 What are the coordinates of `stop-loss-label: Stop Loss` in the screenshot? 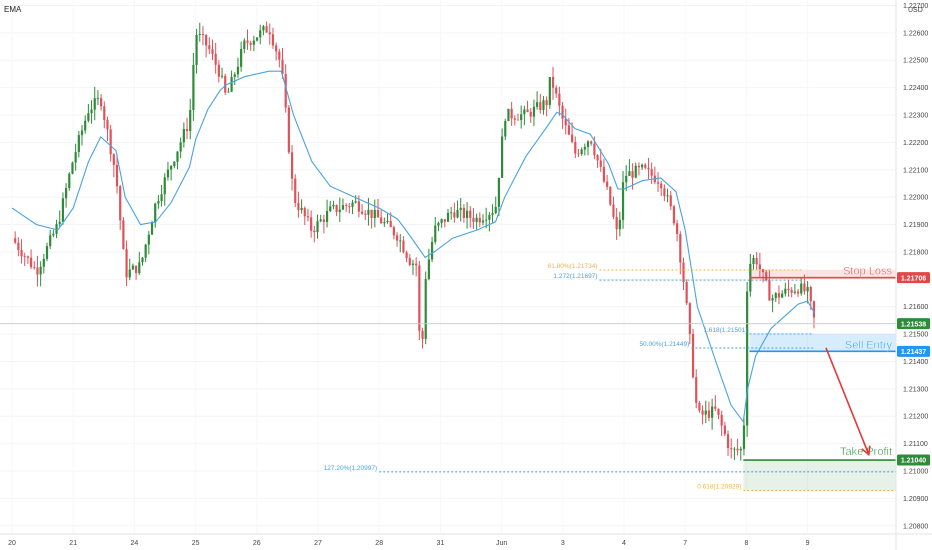 It's located at (867, 272).